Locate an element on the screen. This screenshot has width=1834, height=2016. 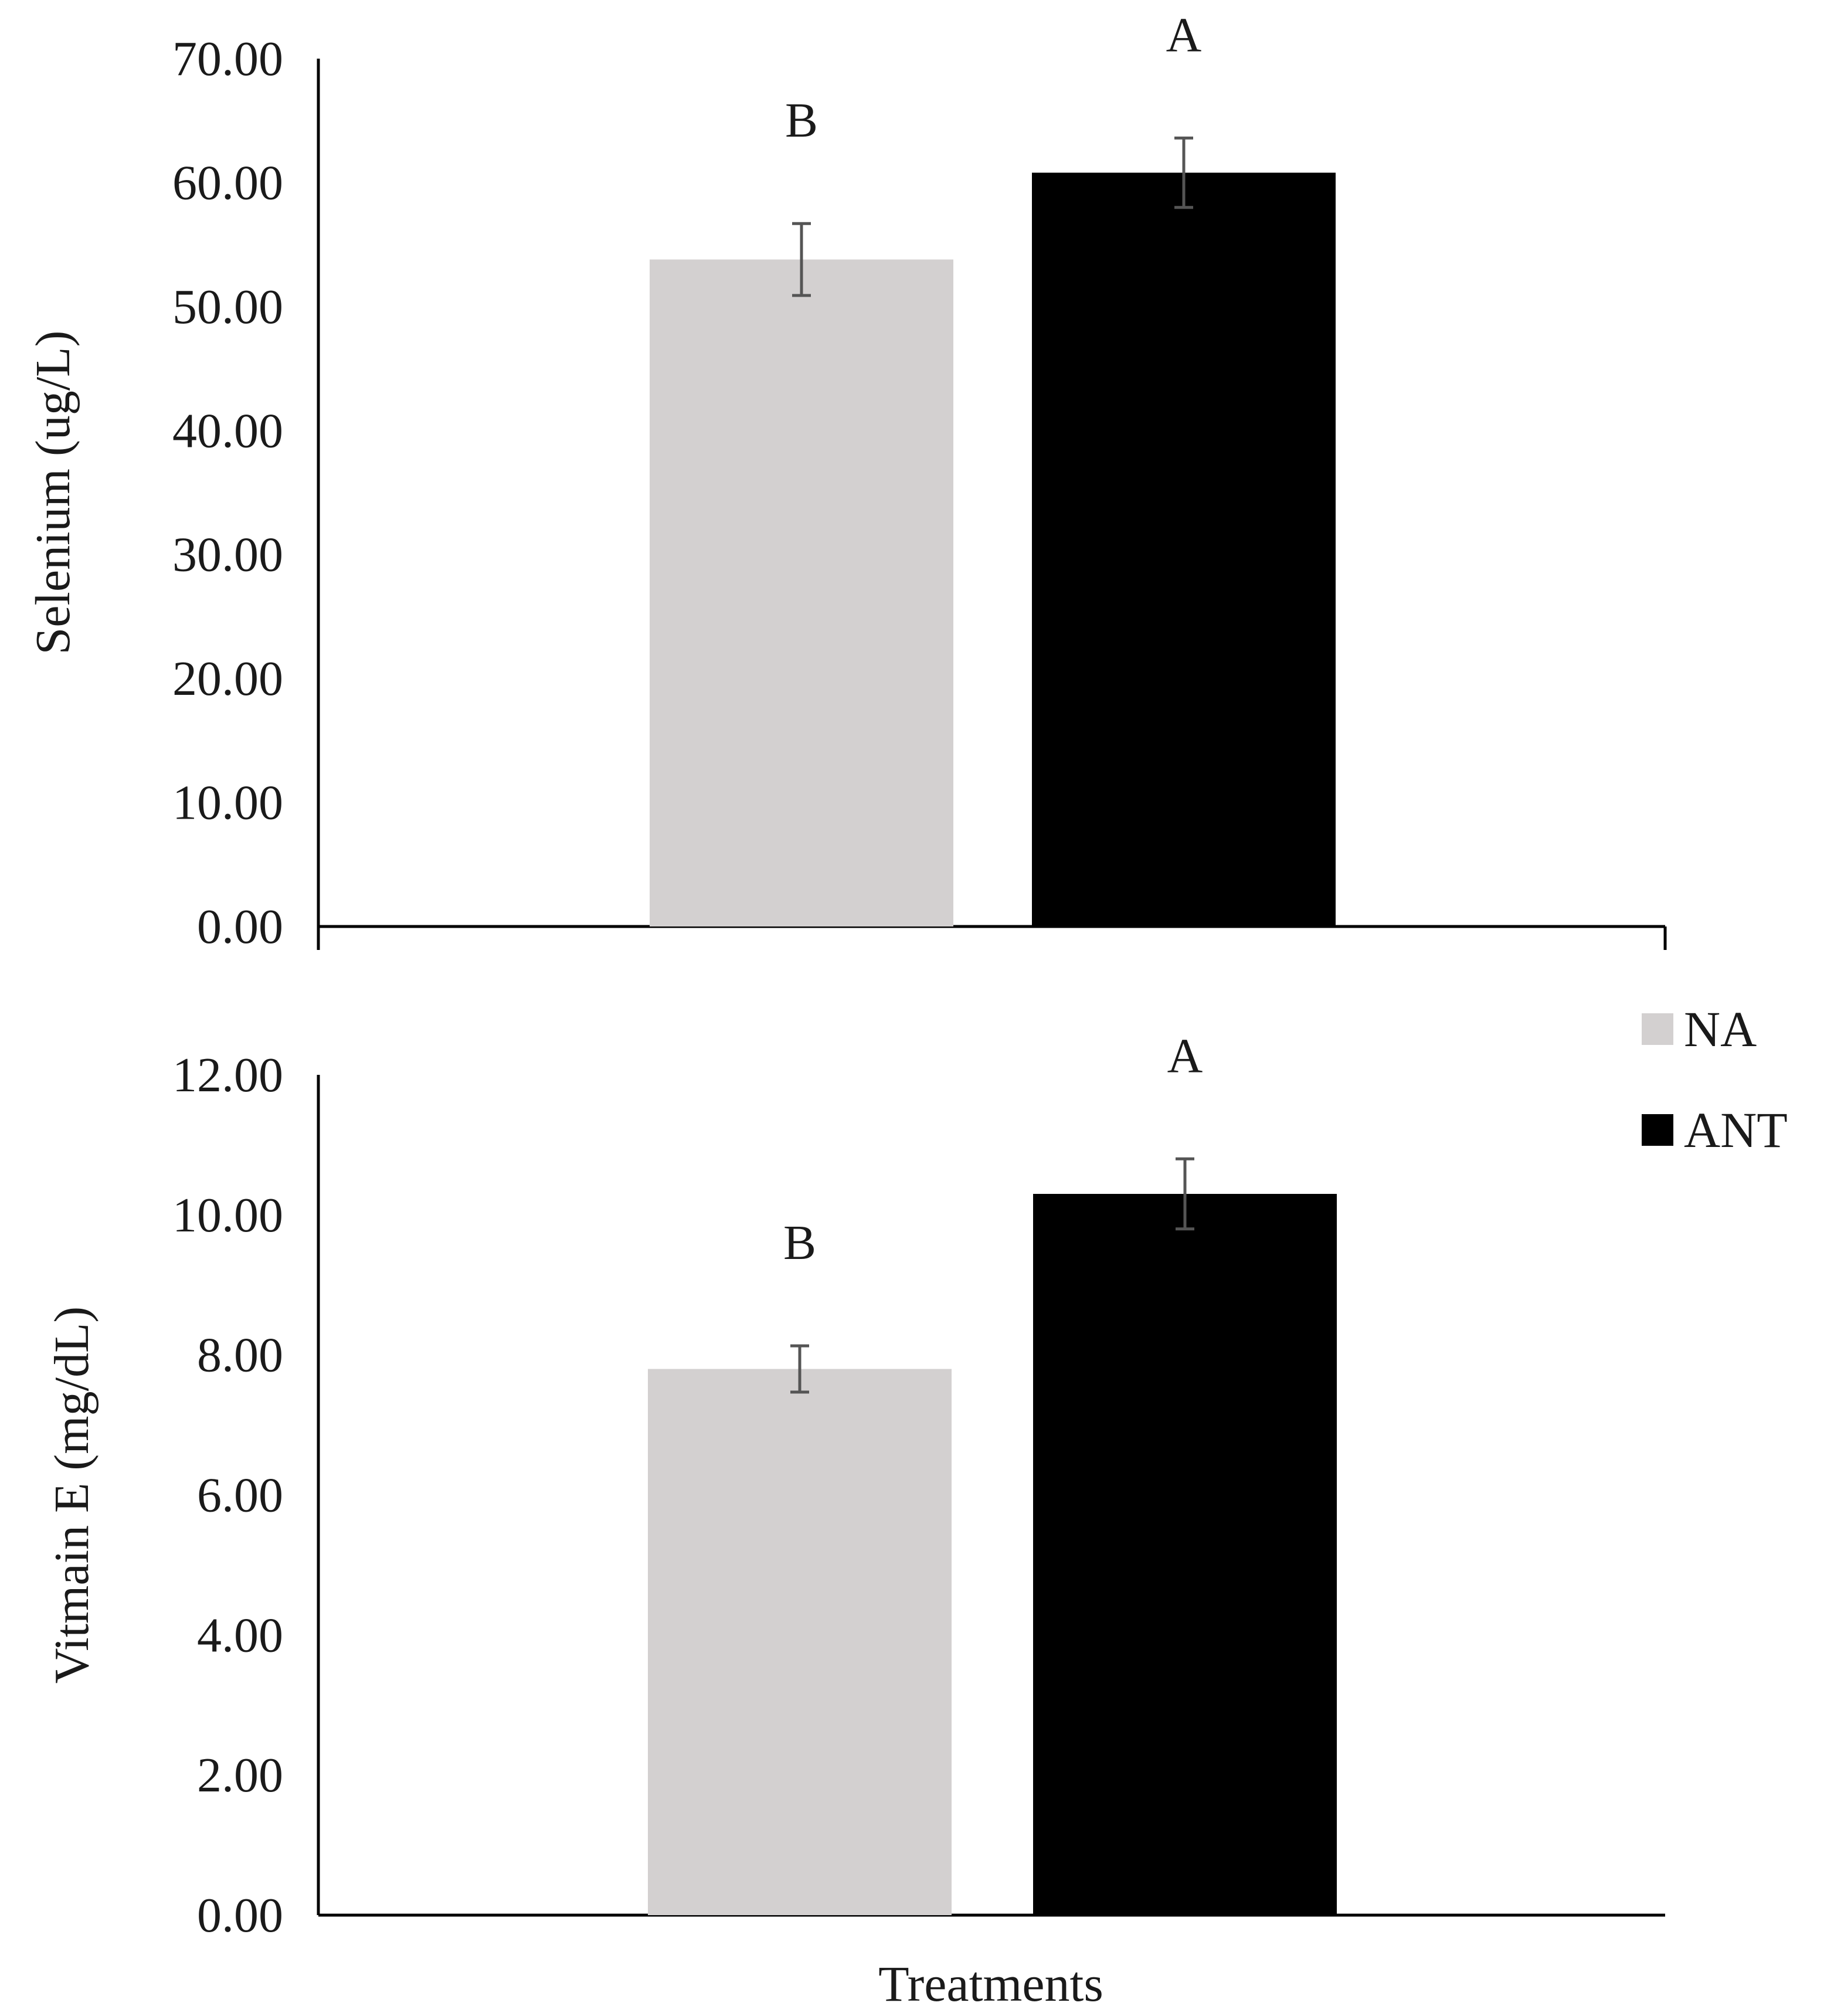
legend-swatch-na is located at coordinates (1657, 1029).